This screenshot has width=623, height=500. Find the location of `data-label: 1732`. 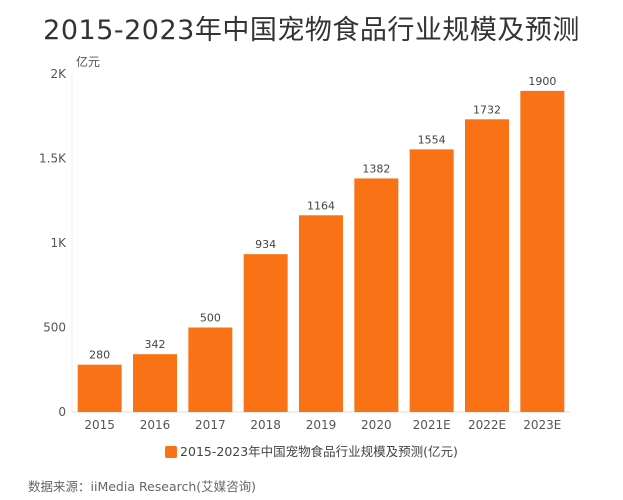

data-label: 1732 is located at coordinates (487, 109).